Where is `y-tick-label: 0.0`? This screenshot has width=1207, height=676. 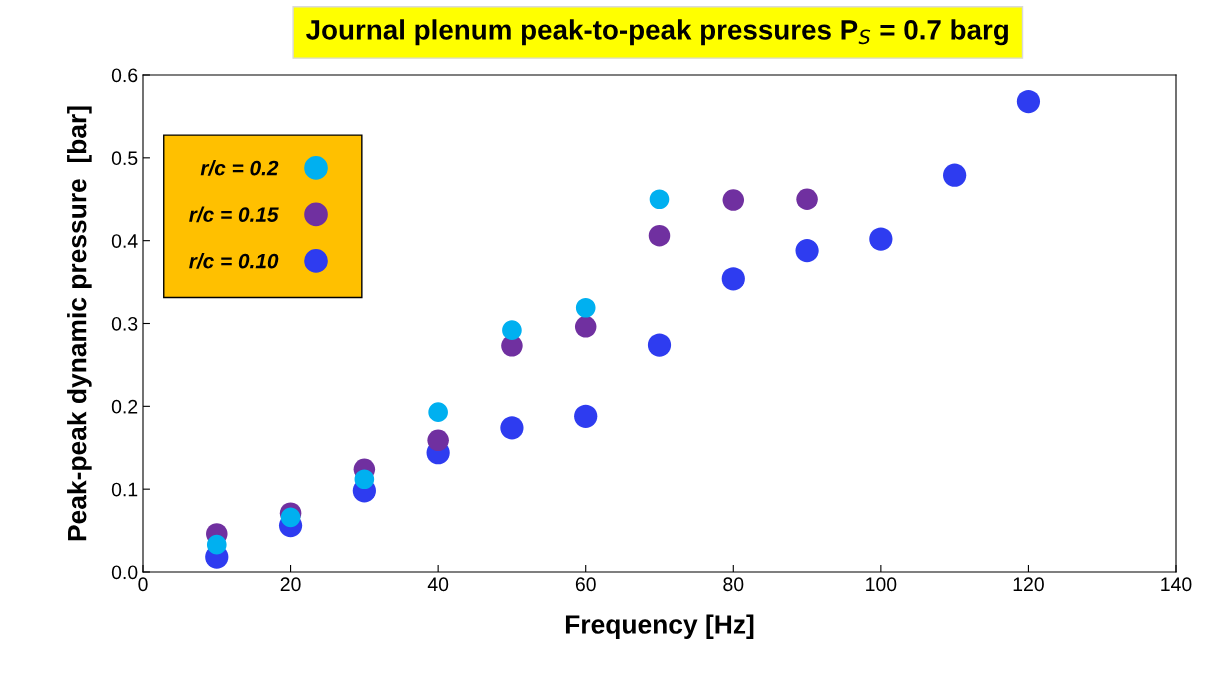 y-tick-label: 0.0 is located at coordinates (124, 572).